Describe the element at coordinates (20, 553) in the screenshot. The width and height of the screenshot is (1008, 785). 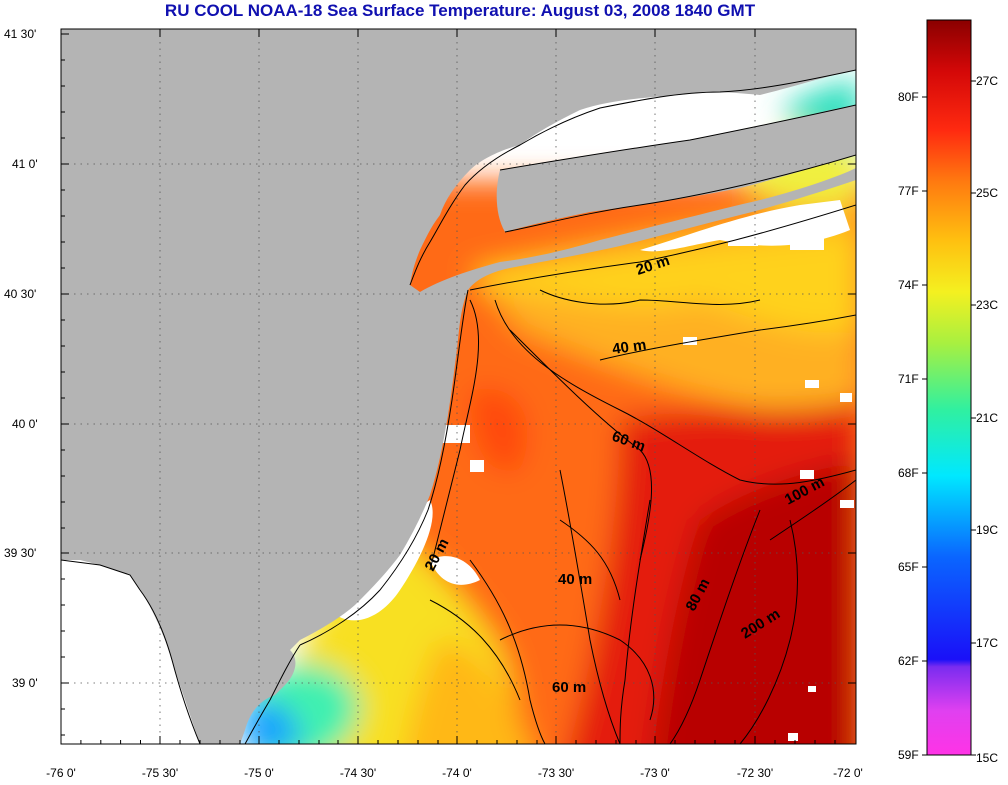
I see `y-tick-label: 39 30'` at that location.